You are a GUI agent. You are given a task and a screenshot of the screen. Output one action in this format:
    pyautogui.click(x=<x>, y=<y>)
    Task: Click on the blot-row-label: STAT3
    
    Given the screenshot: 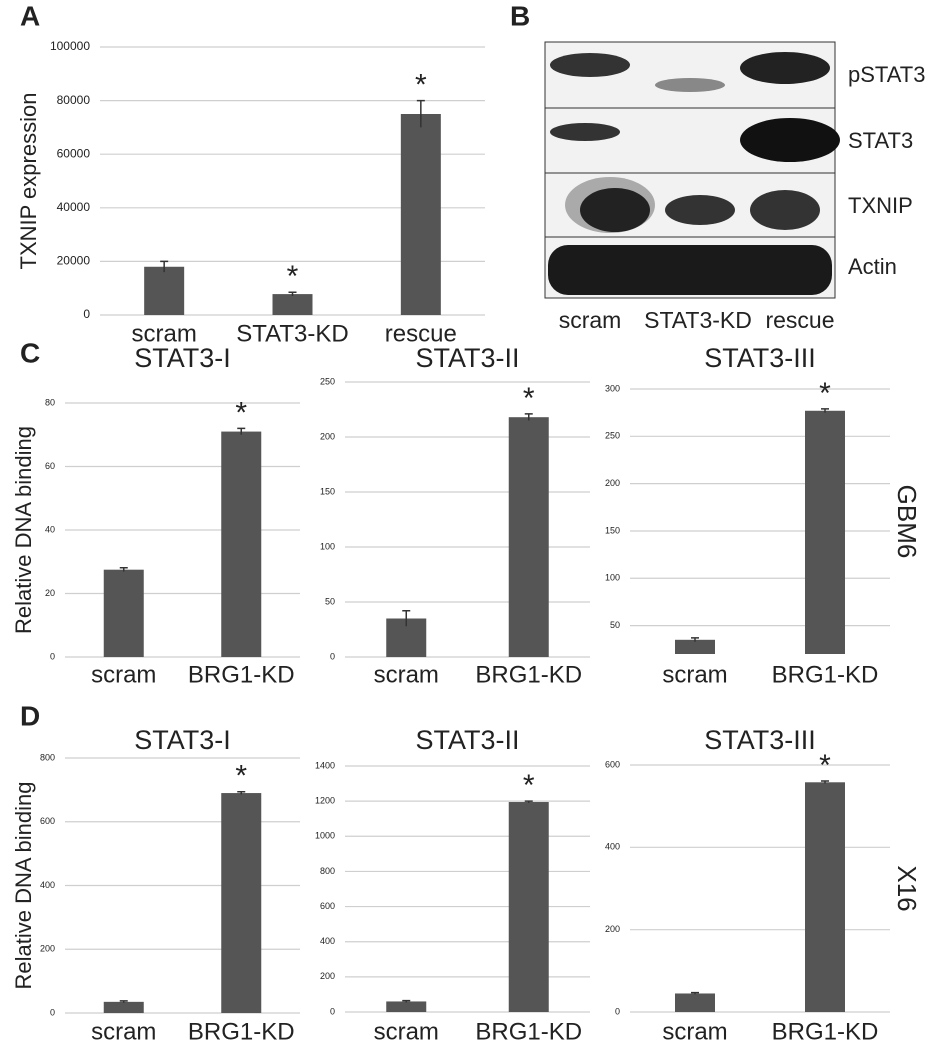 What is the action you would take?
    pyautogui.click(x=880, y=140)
    